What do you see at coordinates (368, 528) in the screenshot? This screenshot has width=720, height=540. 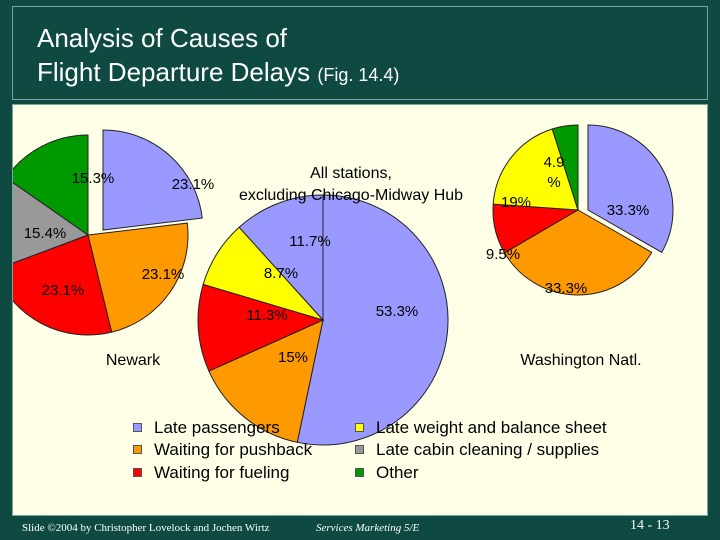 I see `footer-book-title: Services Marketing 5/E` at bounding box center [368, 528].